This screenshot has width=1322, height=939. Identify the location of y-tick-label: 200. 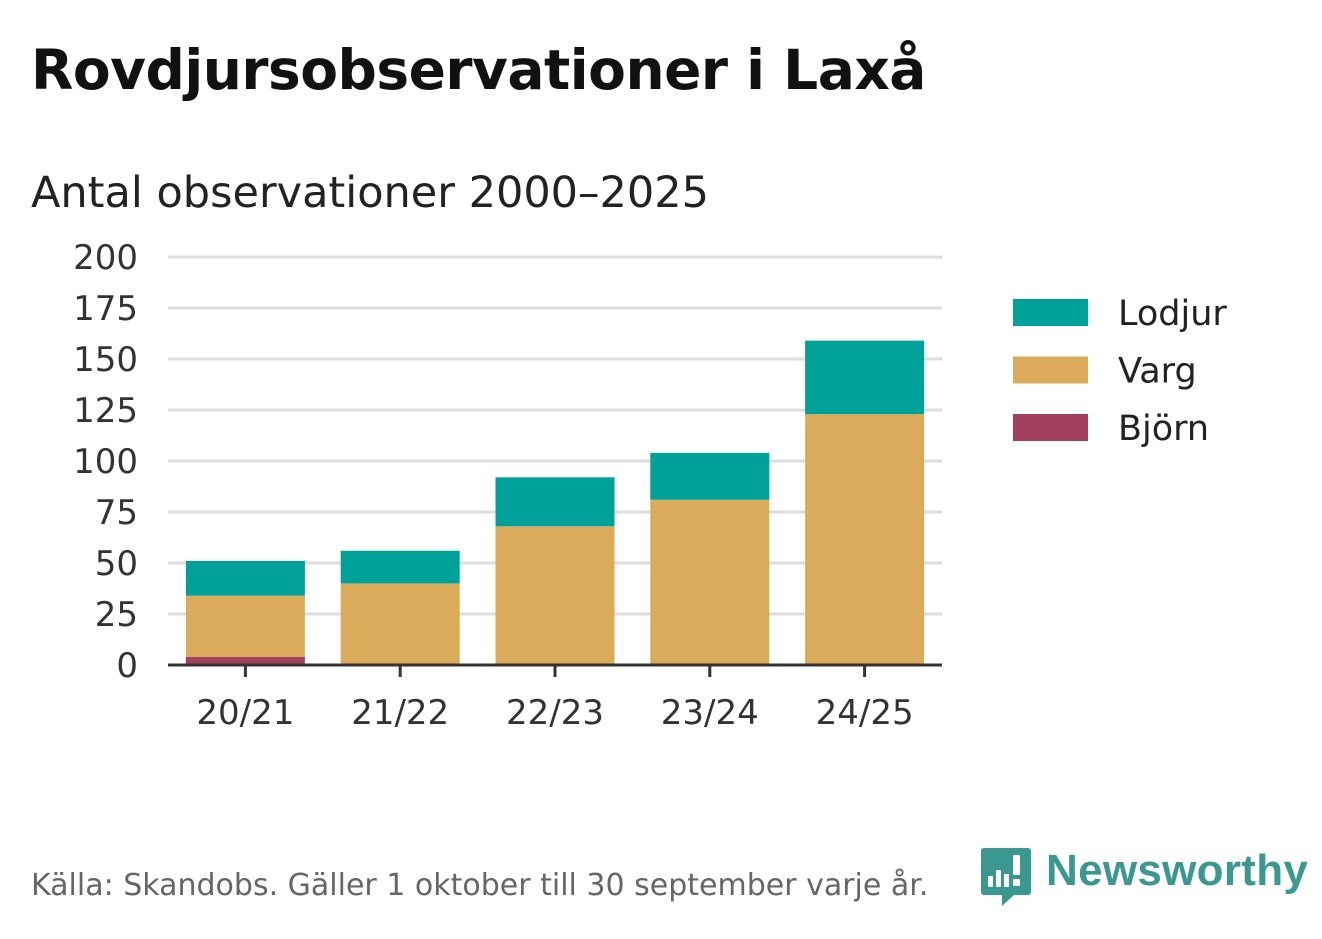
(105, 258).